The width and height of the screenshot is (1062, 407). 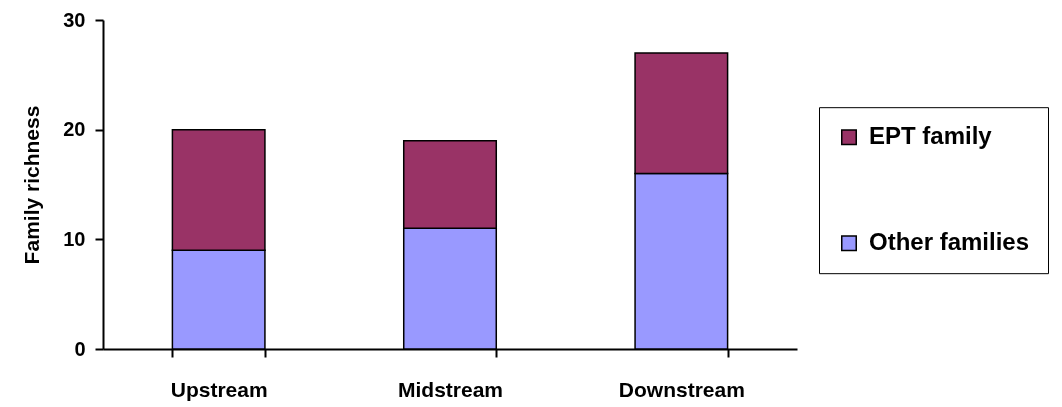 What do you see at coordinates (80, 348) in the screenshot?
I see `y-tick-label: 0` at bounding box center [80, 348].